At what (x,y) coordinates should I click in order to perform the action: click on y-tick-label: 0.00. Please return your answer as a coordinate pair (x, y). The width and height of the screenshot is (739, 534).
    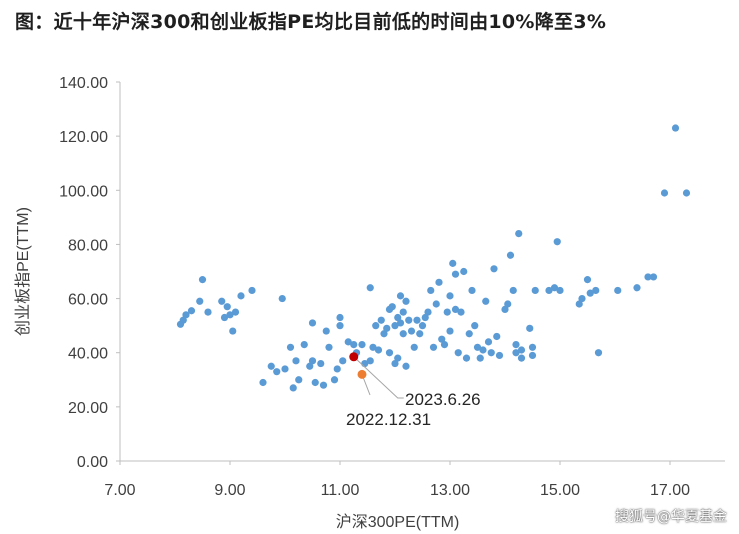
    Looking at the image, I should click on (92, 462).